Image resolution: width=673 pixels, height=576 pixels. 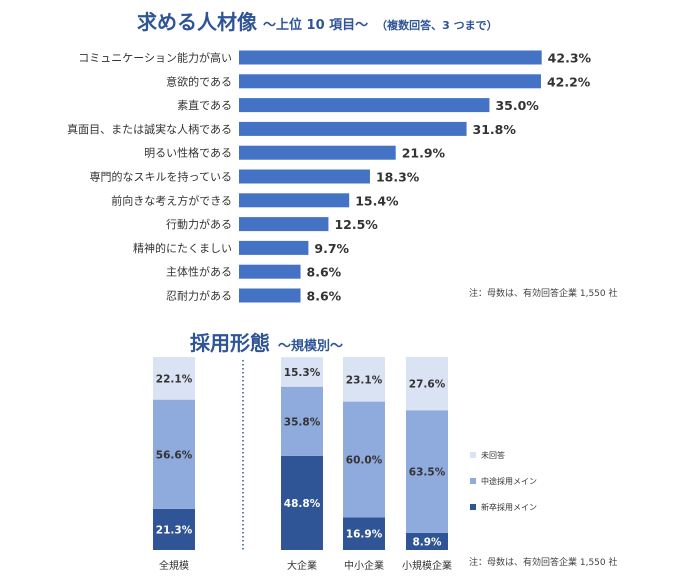 I want to click on chart2-segment-label: 60.0%, so click(x=364, y=460).